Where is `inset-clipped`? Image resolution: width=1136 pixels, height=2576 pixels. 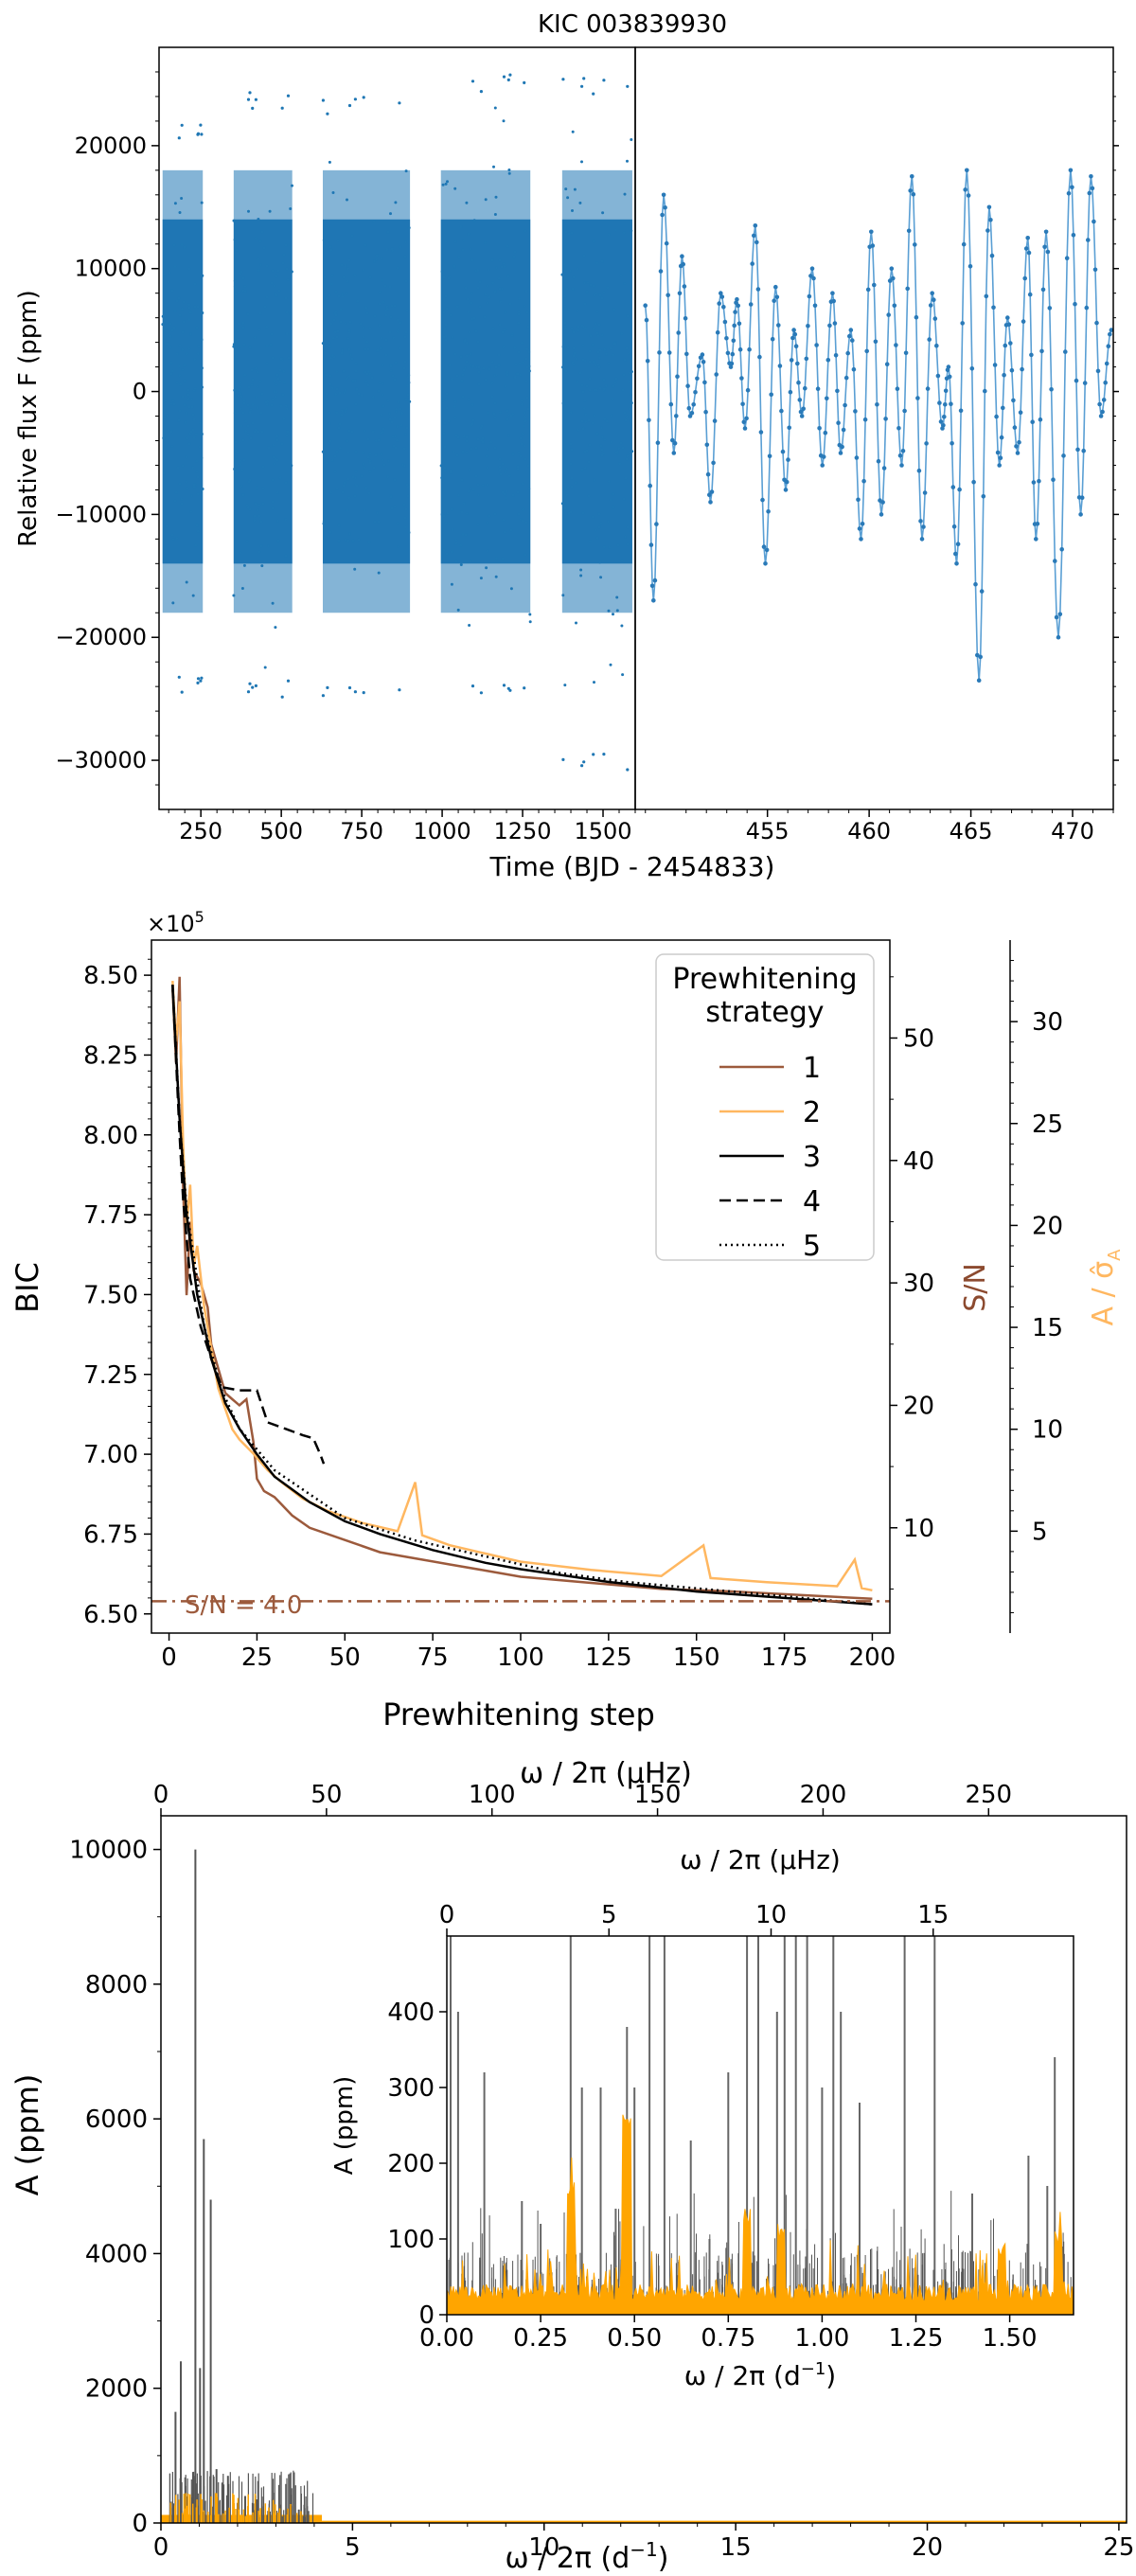 inset-clipped is located at coordinates (760, 2126).